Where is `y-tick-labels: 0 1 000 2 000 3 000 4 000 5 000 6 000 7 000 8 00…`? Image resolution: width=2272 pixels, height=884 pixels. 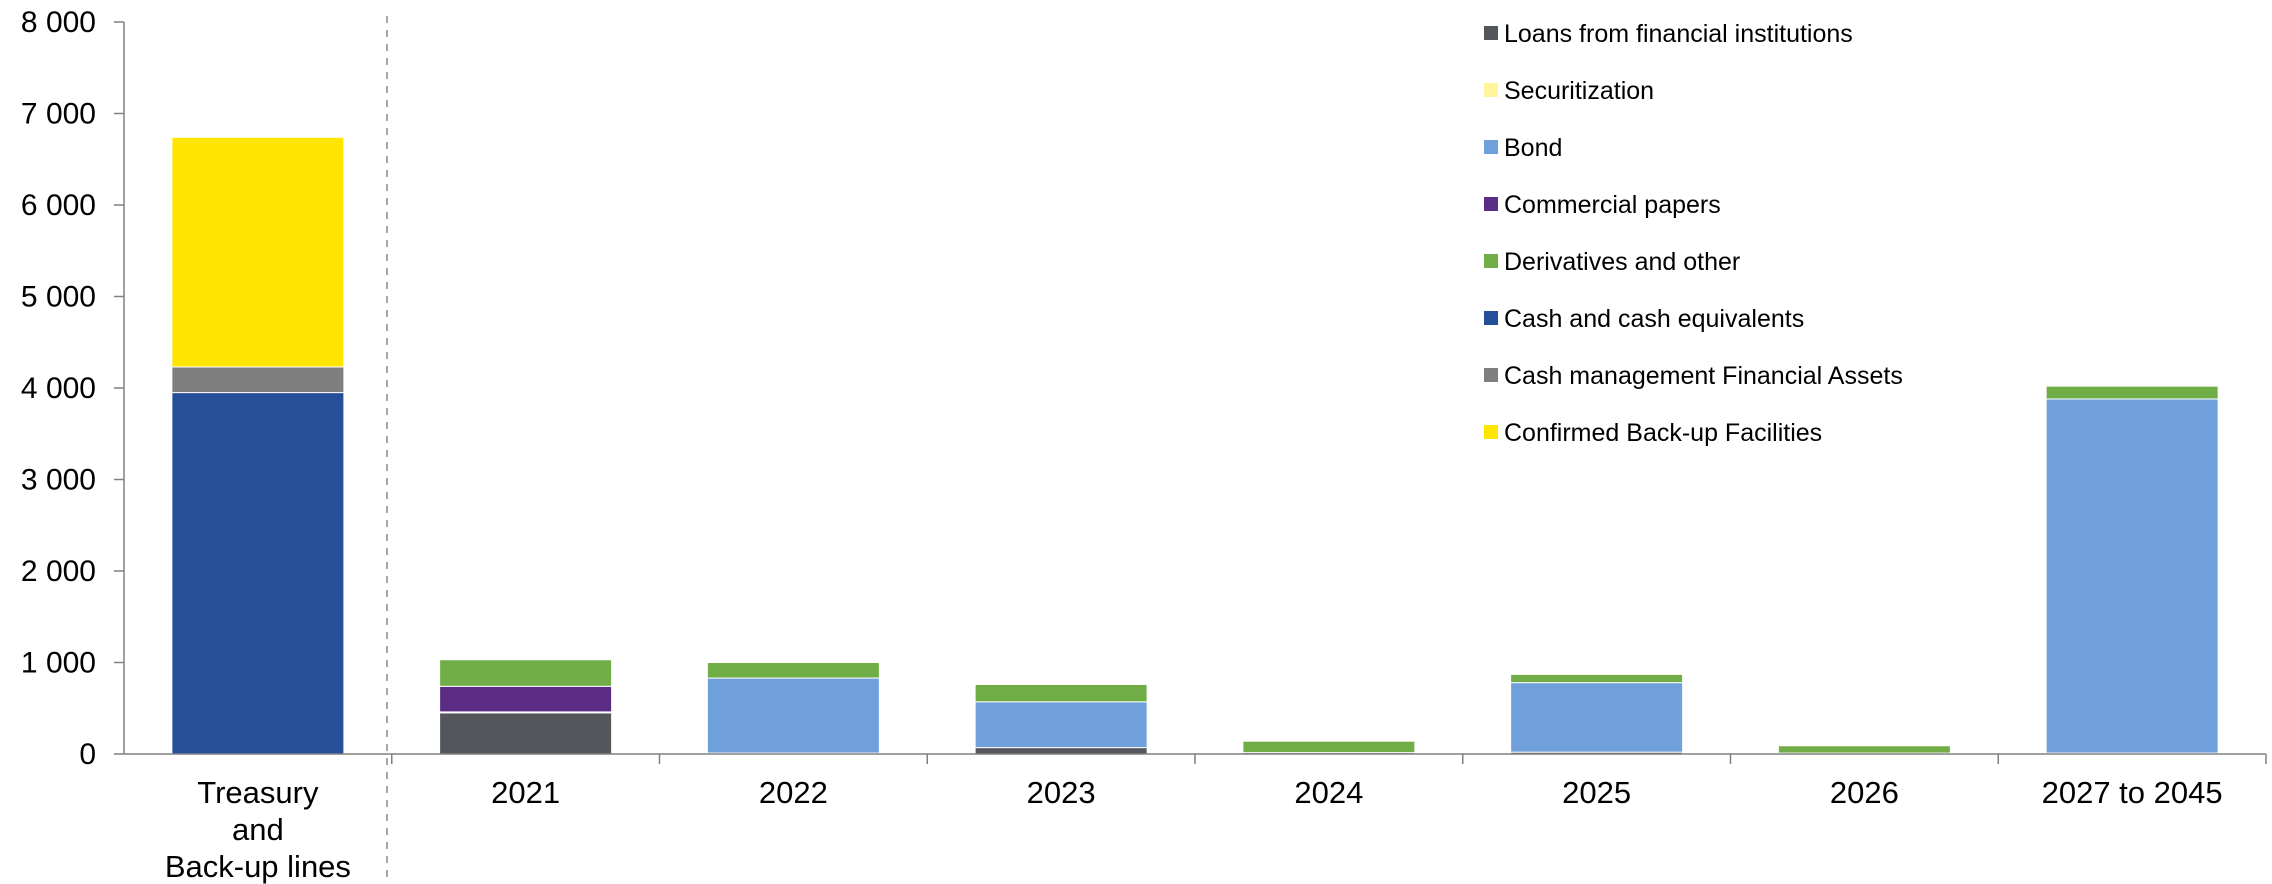
y-tick-labels: 0 1 000 2 000 3 000 4 000 5 000 6 000 7 000 8 00… is located at coordinates (72, 388).